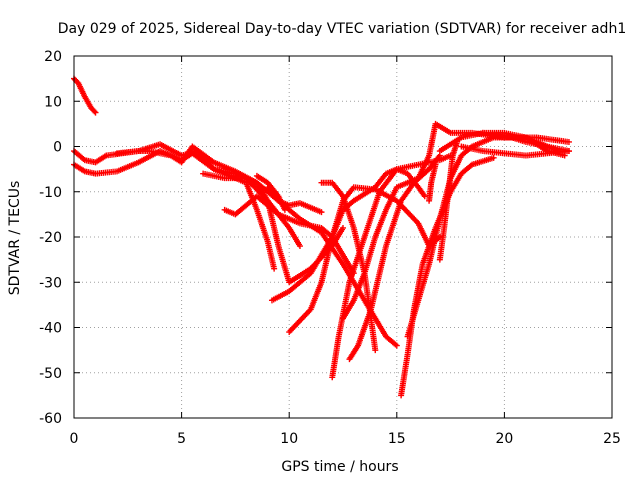 The width and height of the screenshot is (640, 480). Describe the element at coordinates (515, 151) in the screenshot. I see `series-arc-t` at that location.